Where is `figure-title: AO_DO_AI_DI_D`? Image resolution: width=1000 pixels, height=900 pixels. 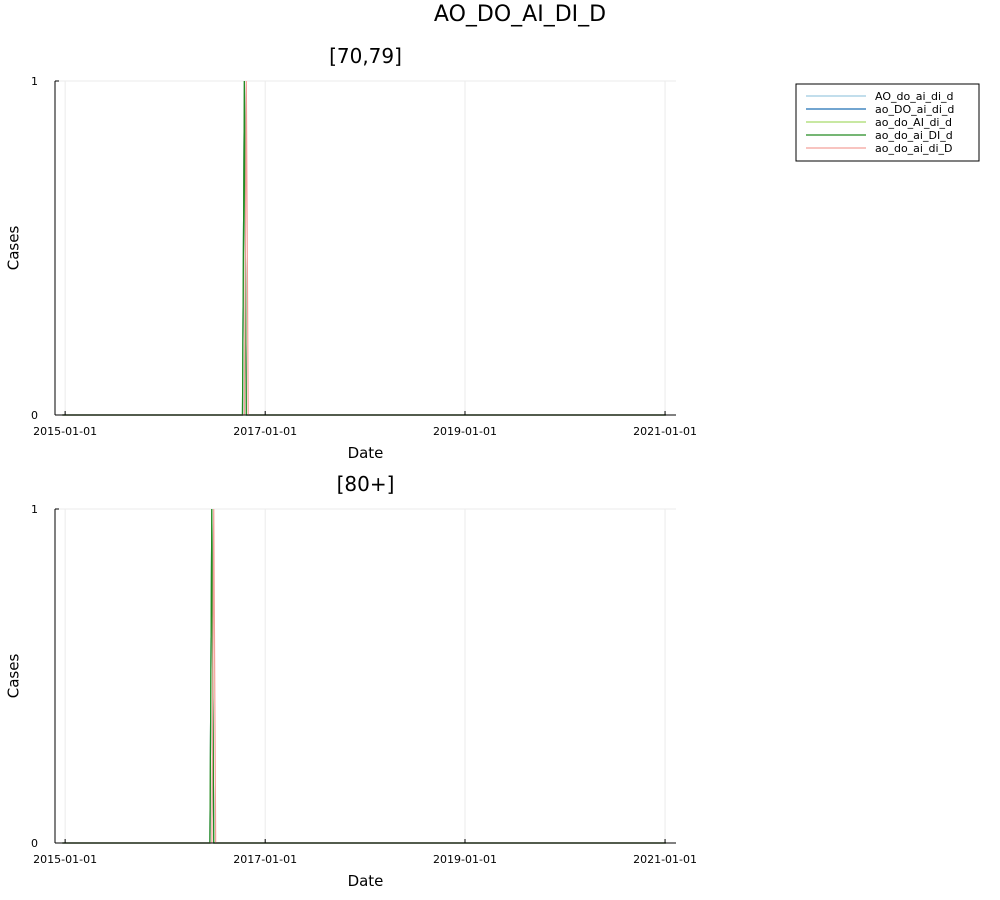
figure-title: AO_DO_AI_DI_D is located at coordinates (520, 14).